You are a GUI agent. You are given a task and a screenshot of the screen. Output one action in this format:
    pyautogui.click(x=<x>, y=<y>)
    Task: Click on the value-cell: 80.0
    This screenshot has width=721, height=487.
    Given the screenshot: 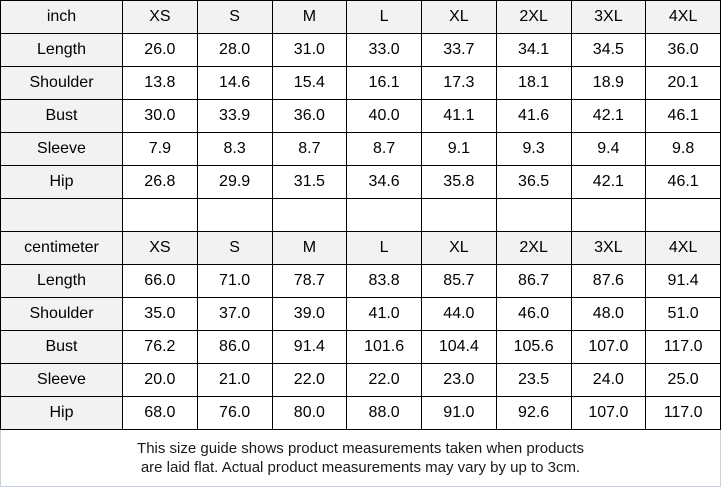 What is the action you would take?
    pyautogui.click(x=309, y=413)
    